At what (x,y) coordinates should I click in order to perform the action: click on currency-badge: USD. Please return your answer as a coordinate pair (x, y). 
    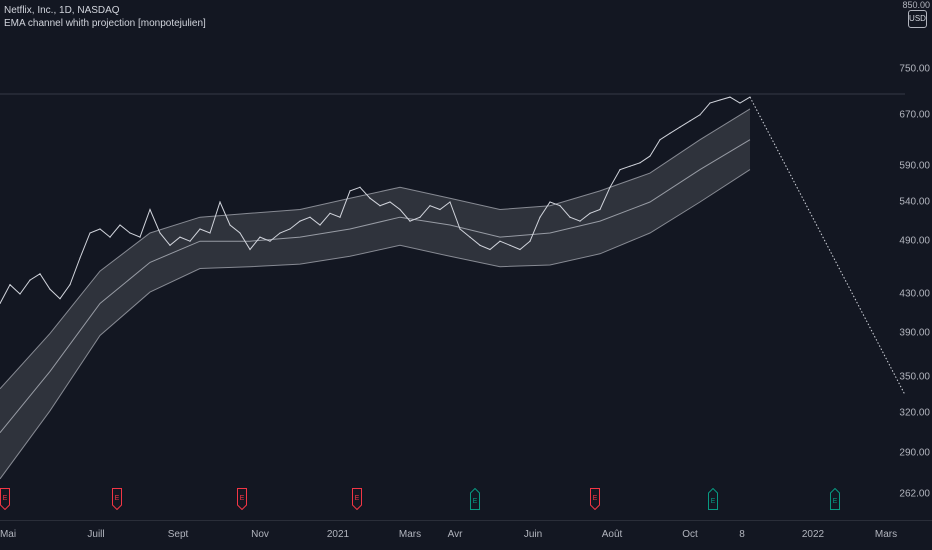
    Looking at the image, I should click on (917, 19).